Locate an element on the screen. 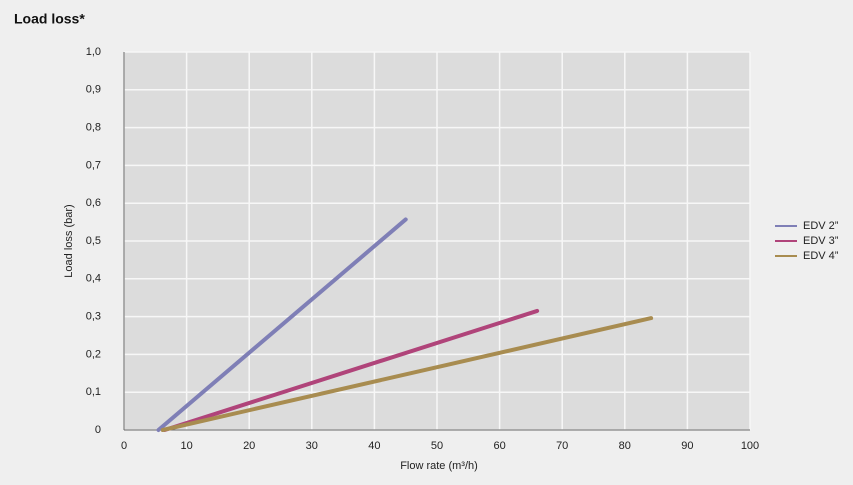  y-tick-label: 0,7 is located at coordinates (93, 165).